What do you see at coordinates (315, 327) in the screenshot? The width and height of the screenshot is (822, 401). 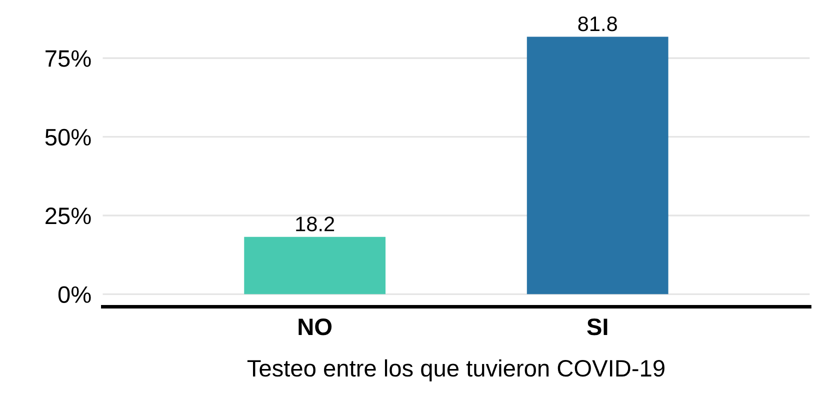 I see `x-tick-label: NO` at bounding box center [315, 327].